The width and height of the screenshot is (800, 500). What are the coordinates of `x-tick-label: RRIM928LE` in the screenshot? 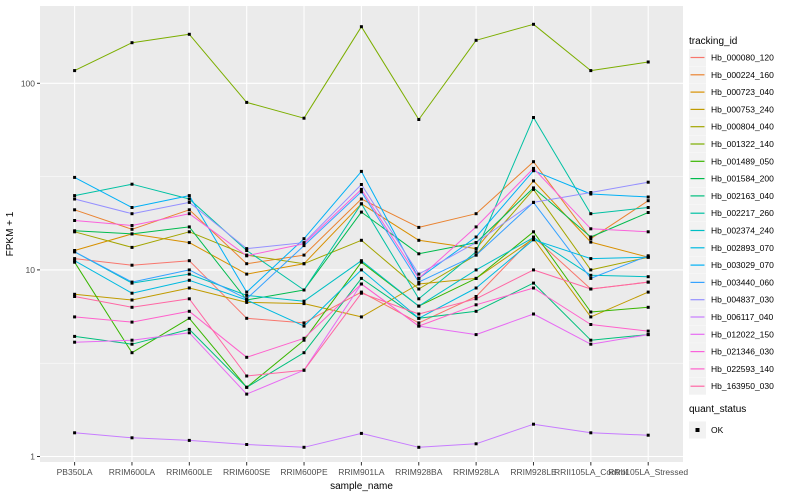 It's located at (533, 472).